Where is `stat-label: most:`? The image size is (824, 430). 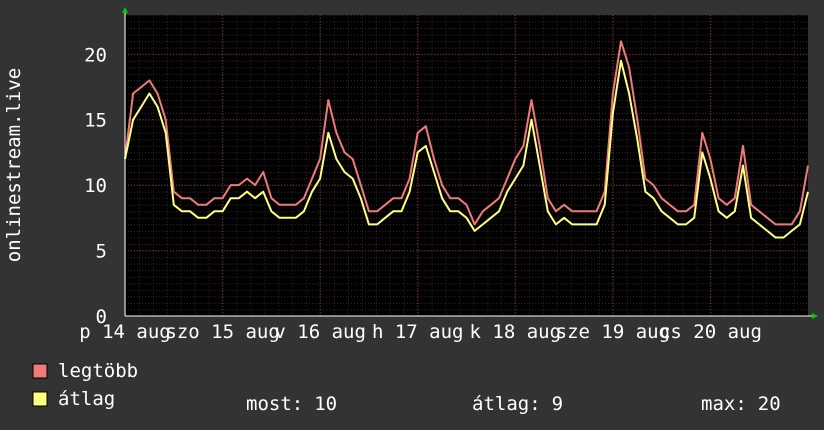
stat-label: most: is located at coordinates (274, 404).